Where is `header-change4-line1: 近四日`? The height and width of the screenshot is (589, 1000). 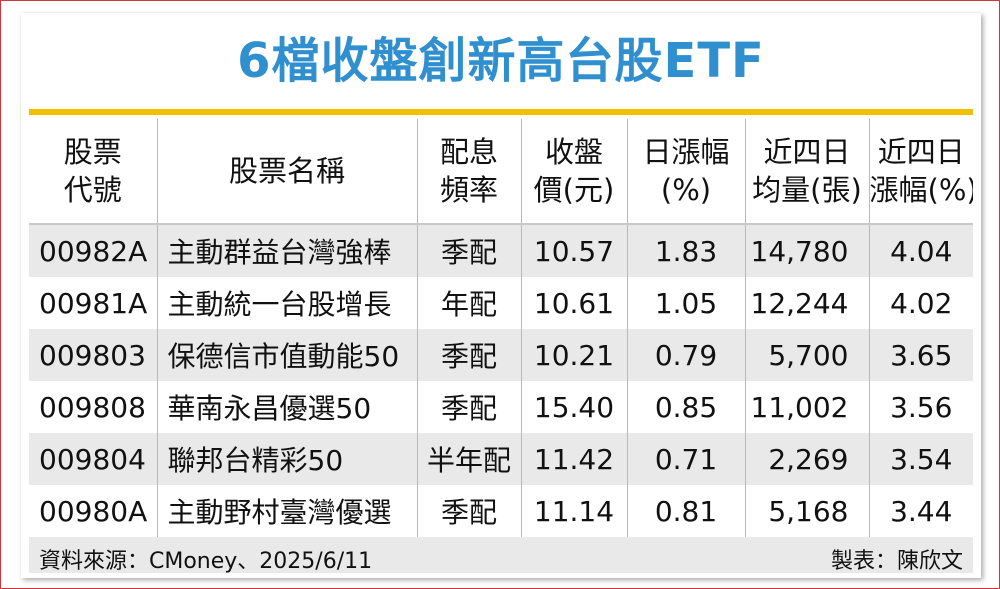
header-change4-line1: 近四日 is located at coordinates (921, 152).